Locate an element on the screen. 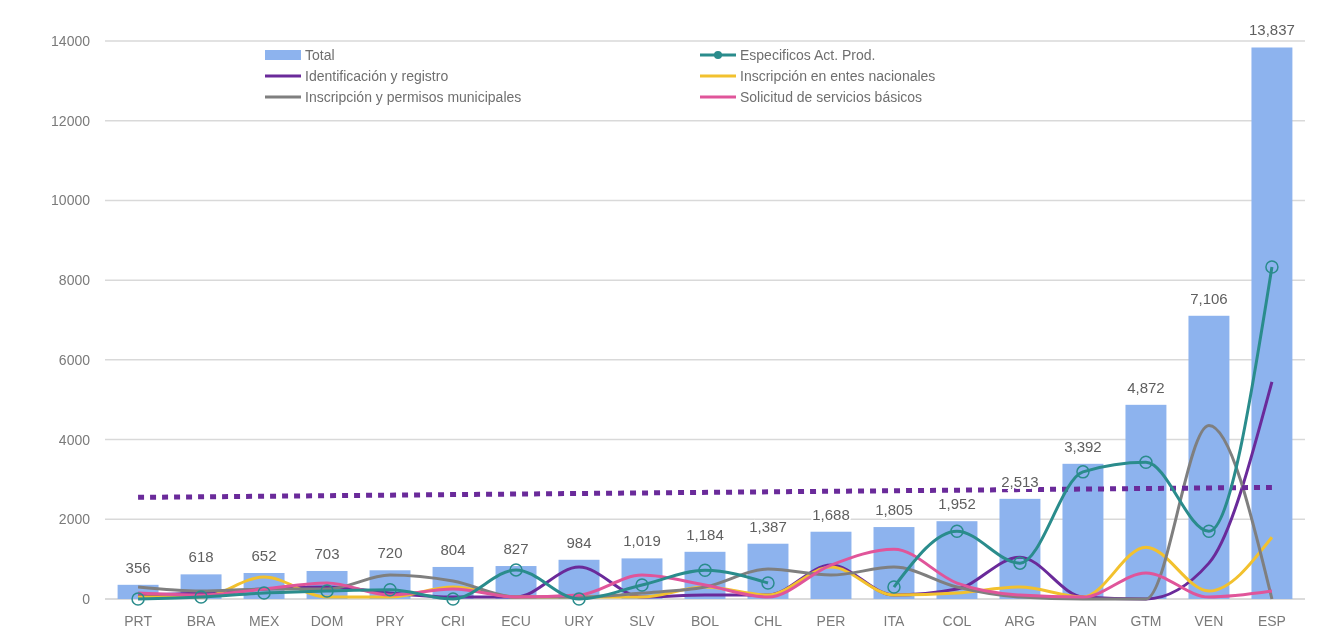 The width and height of the screenshot is (1333, 640). x-tick-label: VEN is located at coordinates (1209, 621).